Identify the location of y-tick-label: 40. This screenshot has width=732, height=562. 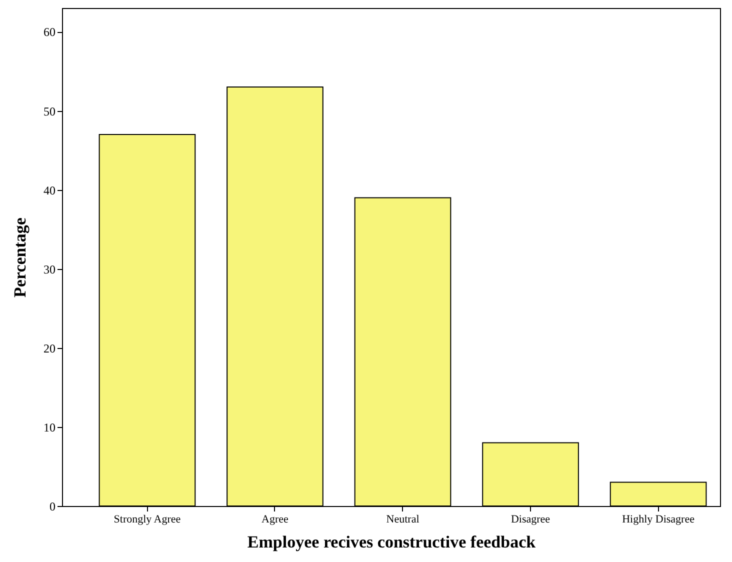
(50, 190).